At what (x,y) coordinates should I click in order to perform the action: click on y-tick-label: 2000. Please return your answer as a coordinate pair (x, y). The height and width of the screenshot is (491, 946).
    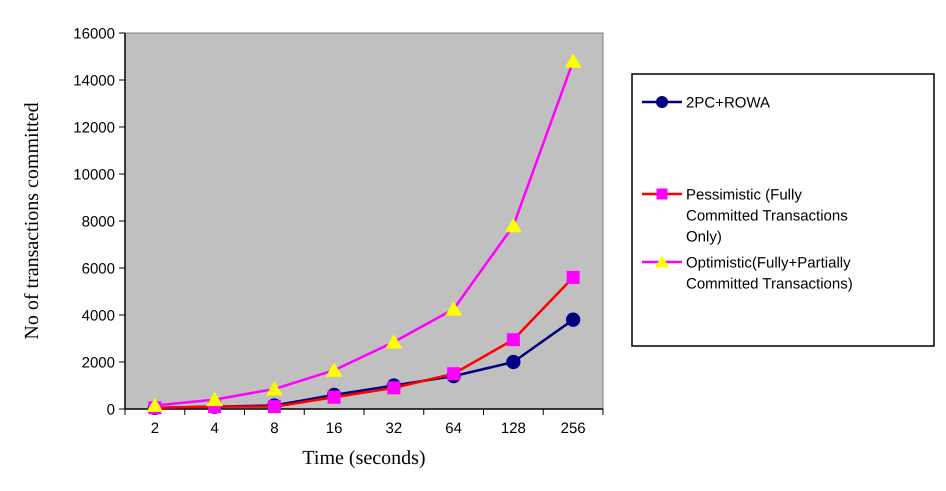
    Looking at the image, I should click on (98, 363).